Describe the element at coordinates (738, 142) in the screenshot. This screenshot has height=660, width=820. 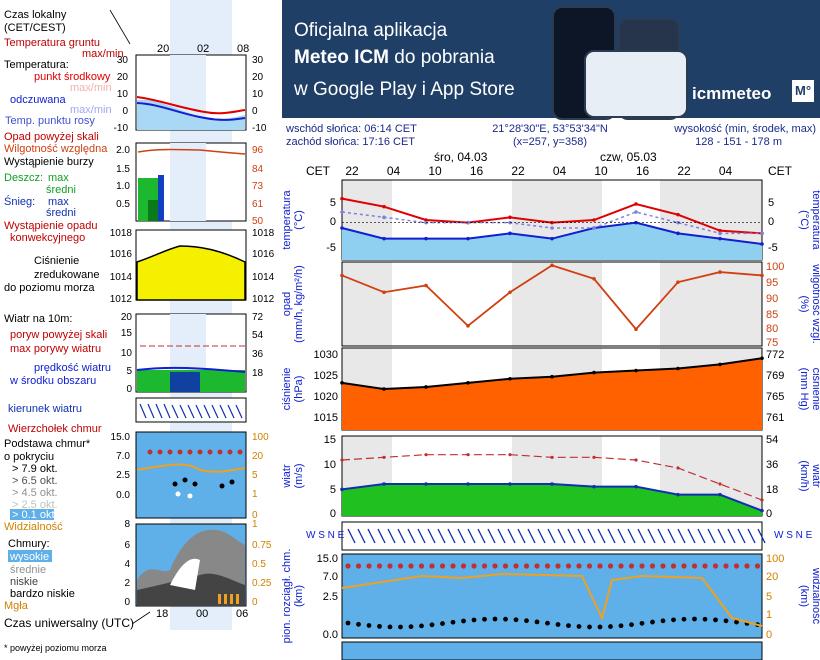
I see `elev-values: 128 - 151 - 178 m` at that location.